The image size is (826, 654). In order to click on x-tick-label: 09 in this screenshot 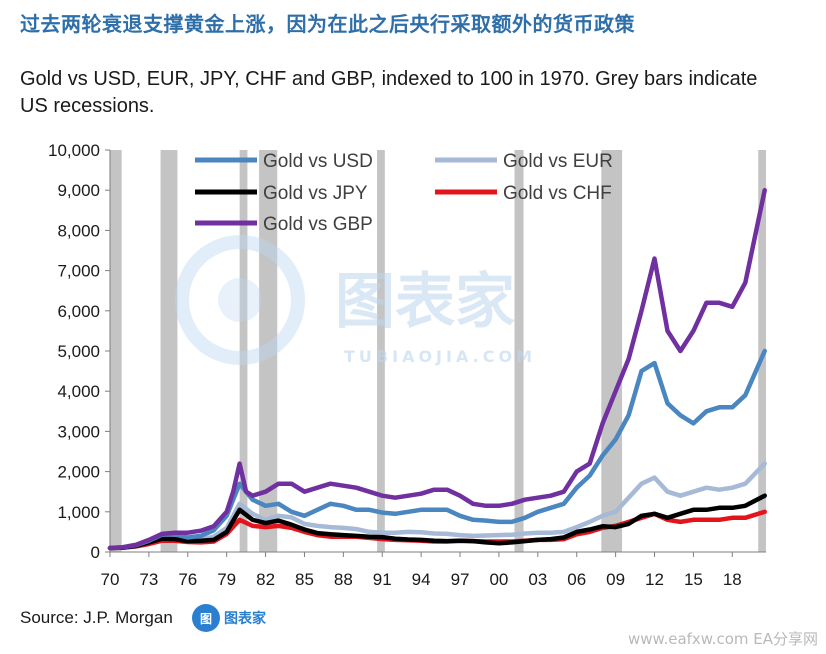, I will do `click(615, 579)`.